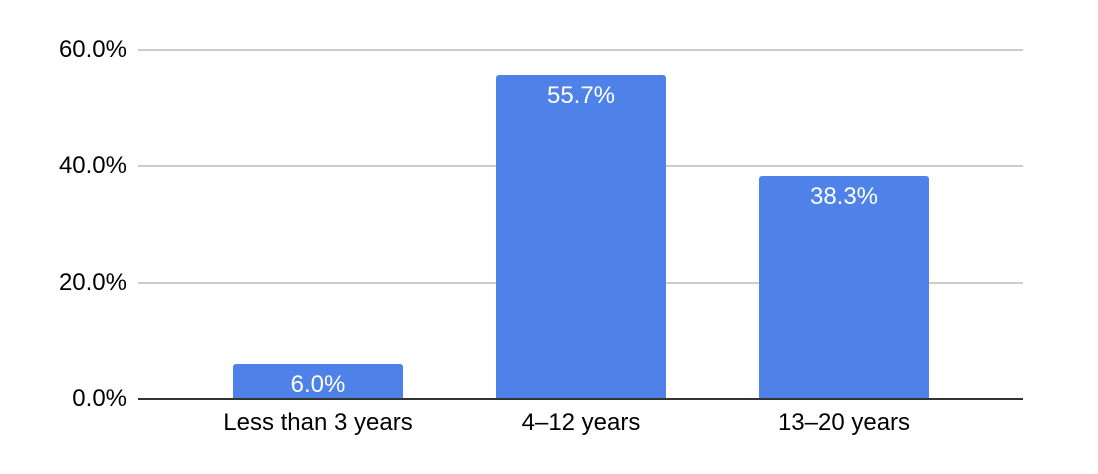  What do you see at coordinates (318, 385) in the screenshot?
I see `bar-value-label: 6.0%` at bounding box center [318, 385].